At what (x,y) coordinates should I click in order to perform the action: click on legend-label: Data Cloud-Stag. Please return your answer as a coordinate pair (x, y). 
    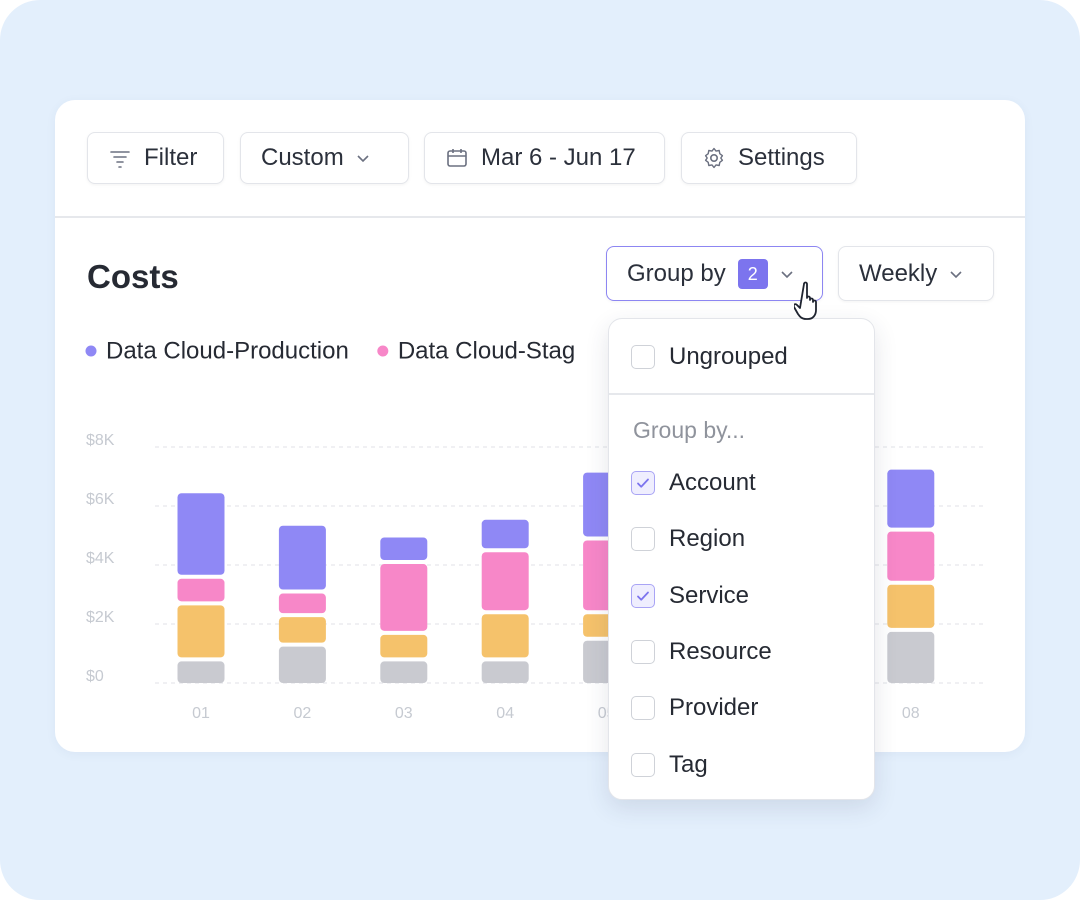
    Looking at the image, I should click on (486, 350).